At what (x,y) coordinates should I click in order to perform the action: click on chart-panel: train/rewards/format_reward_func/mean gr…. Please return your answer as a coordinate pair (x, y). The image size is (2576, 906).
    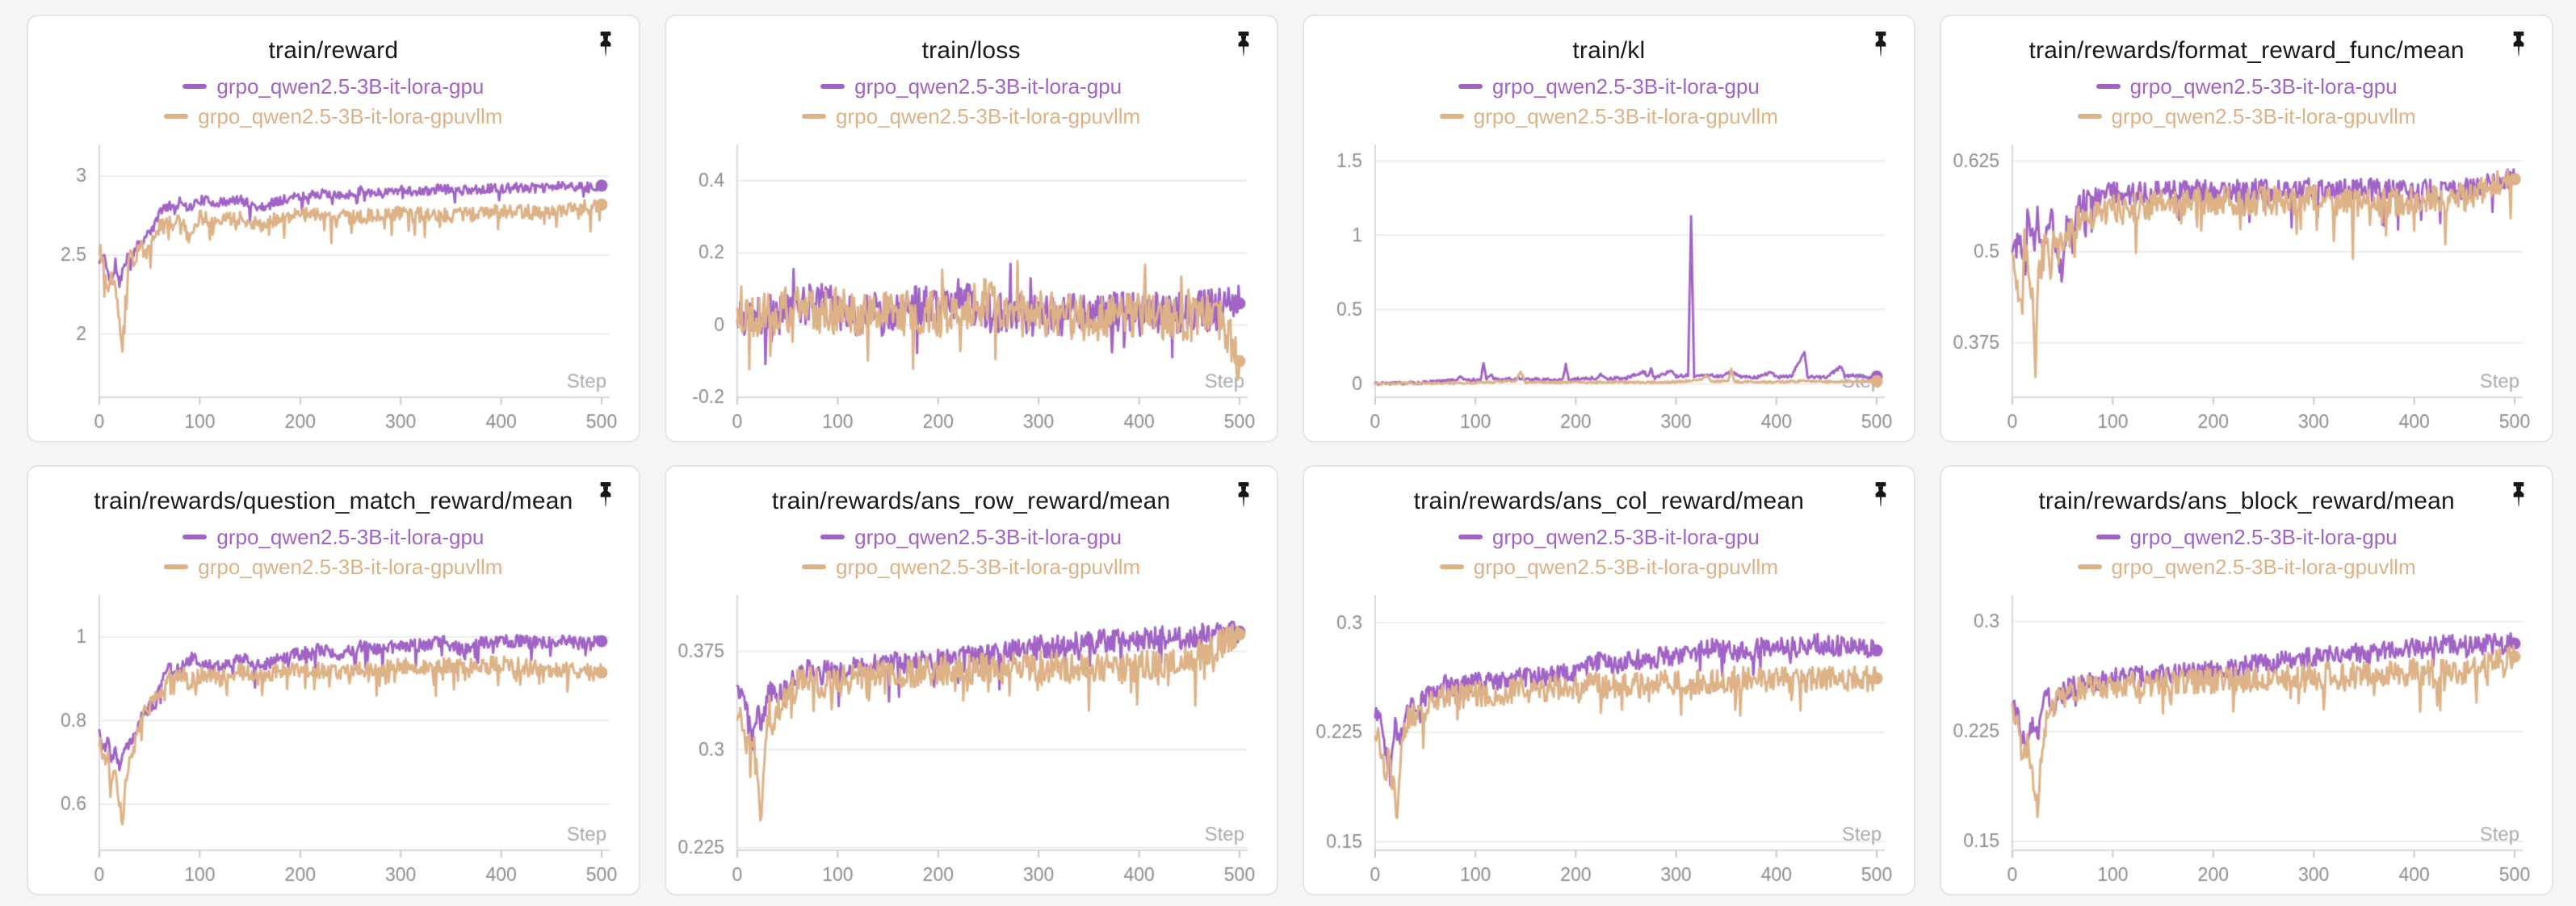
    Looking at the image, I should click on (2246, 229).